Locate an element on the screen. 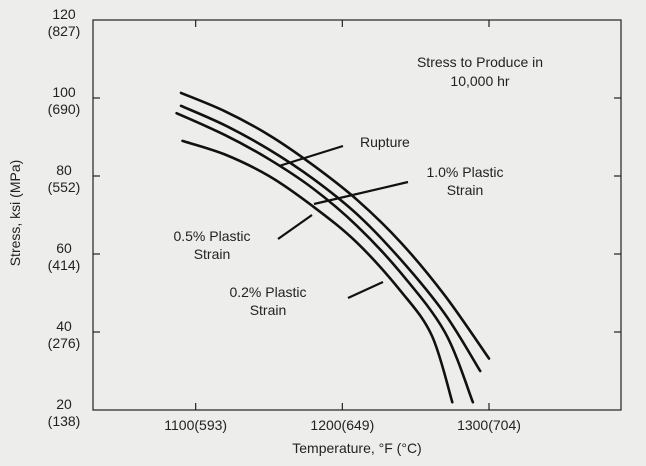  x-tick-label: 1300(704) is located at coordinates (489, 425).